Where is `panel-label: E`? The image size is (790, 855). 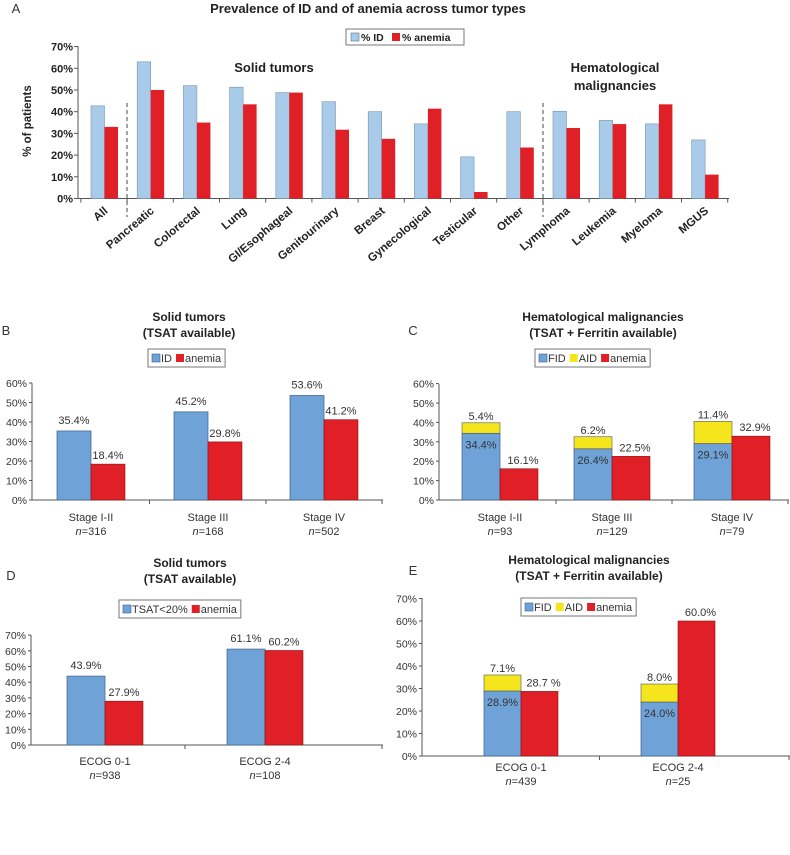 panel-label: E is located at coordinates (413, 570).